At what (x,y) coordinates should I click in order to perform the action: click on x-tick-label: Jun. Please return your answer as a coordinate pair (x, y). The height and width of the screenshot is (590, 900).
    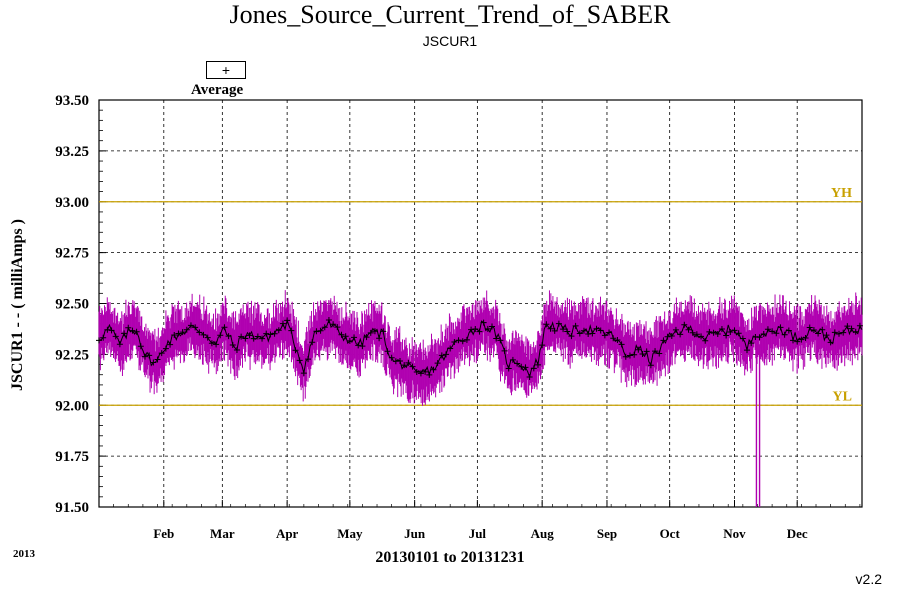
    Looking at the image, I should click on (415, 533).